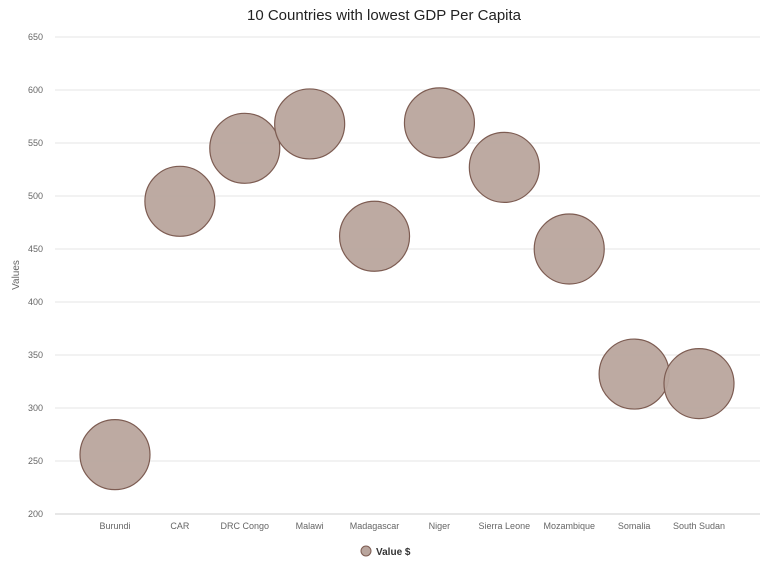 Image resolution: width=768 pixels, height=572 pixels. What do you see at coordinates (375, 526) in the screenshot?
I see `x-tick-label: Madagascar` at bounding box center [375, 526].